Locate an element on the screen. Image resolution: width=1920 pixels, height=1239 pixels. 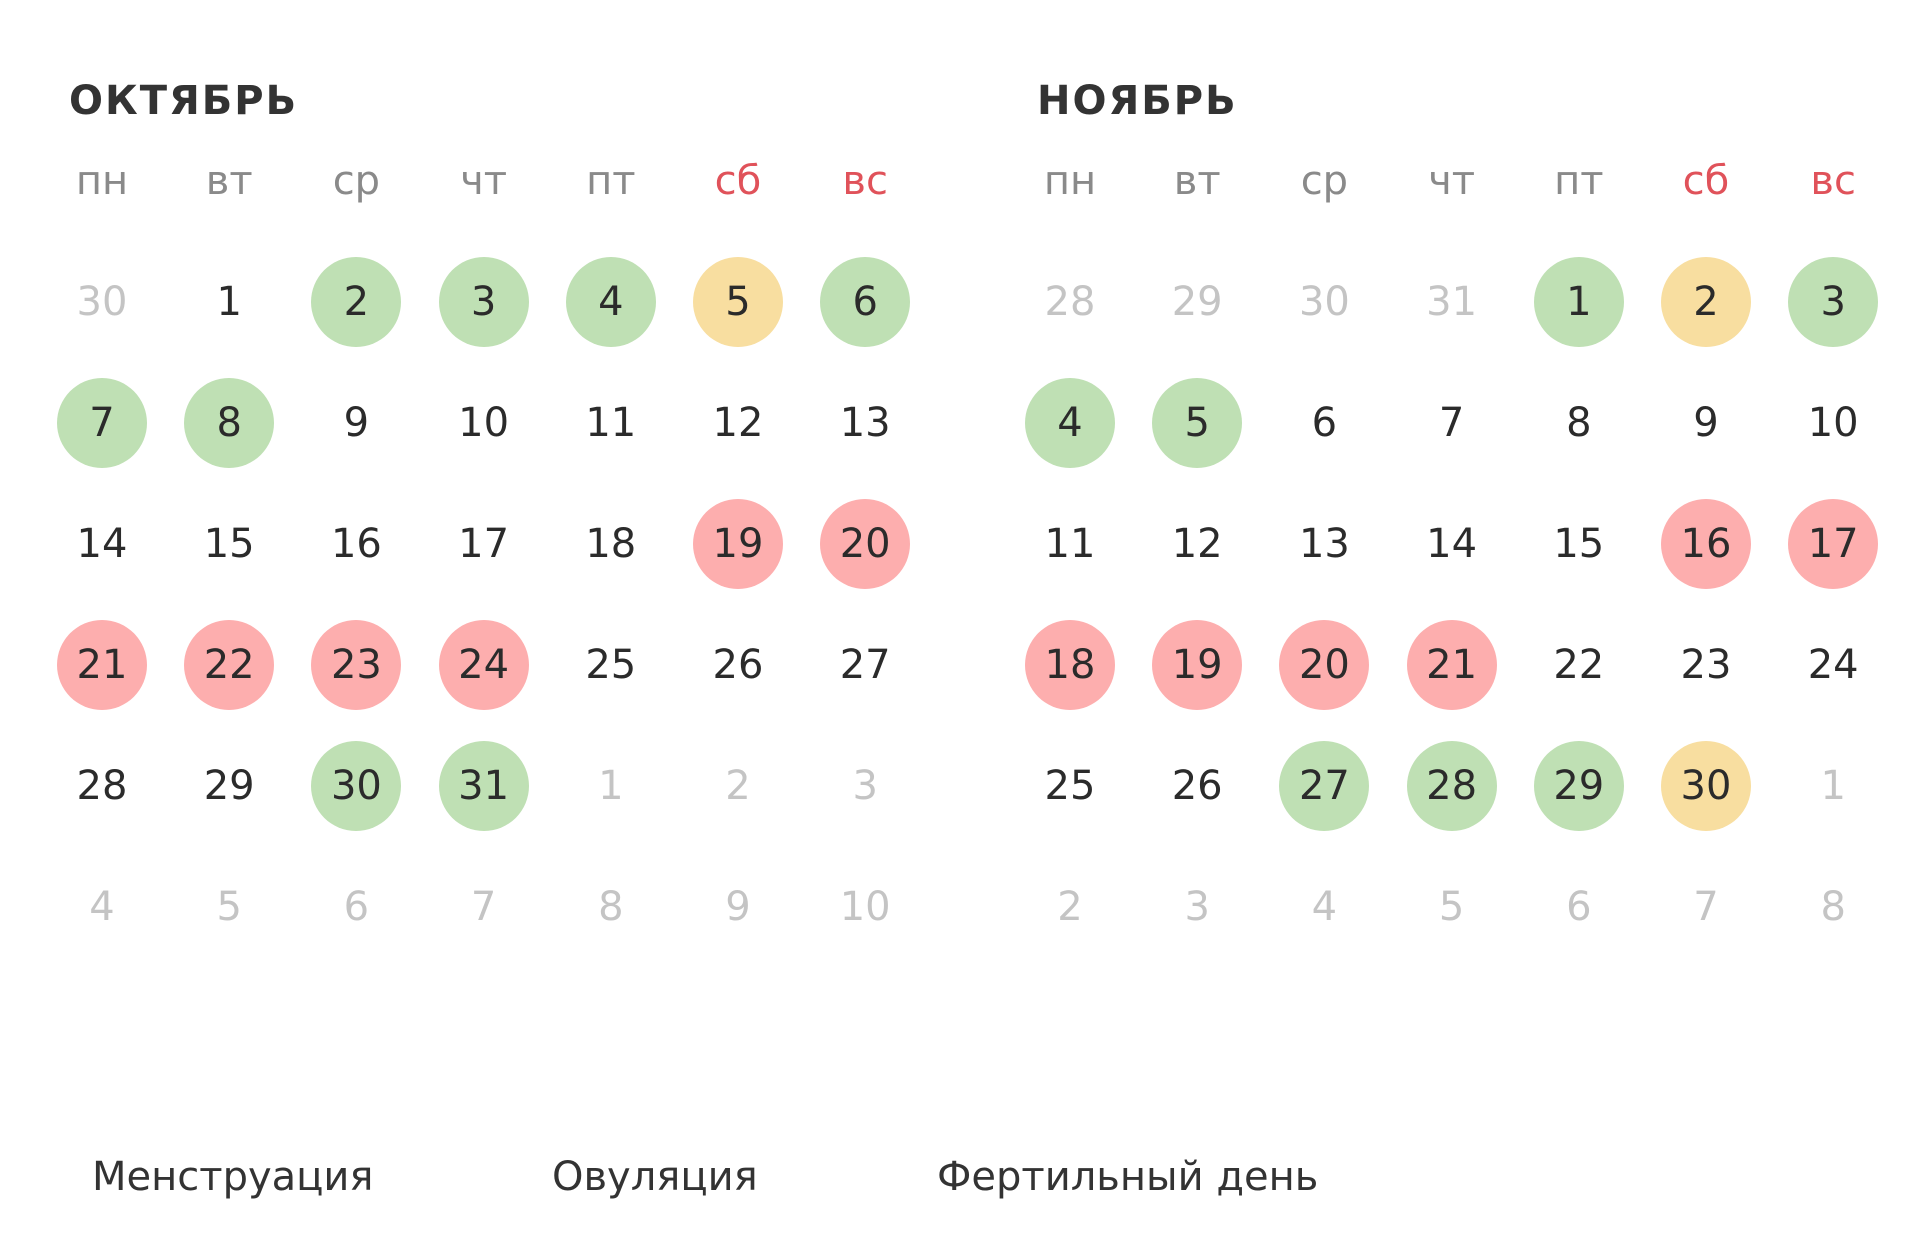
legend-label: Менструация is located at coordinates (233, 1177).